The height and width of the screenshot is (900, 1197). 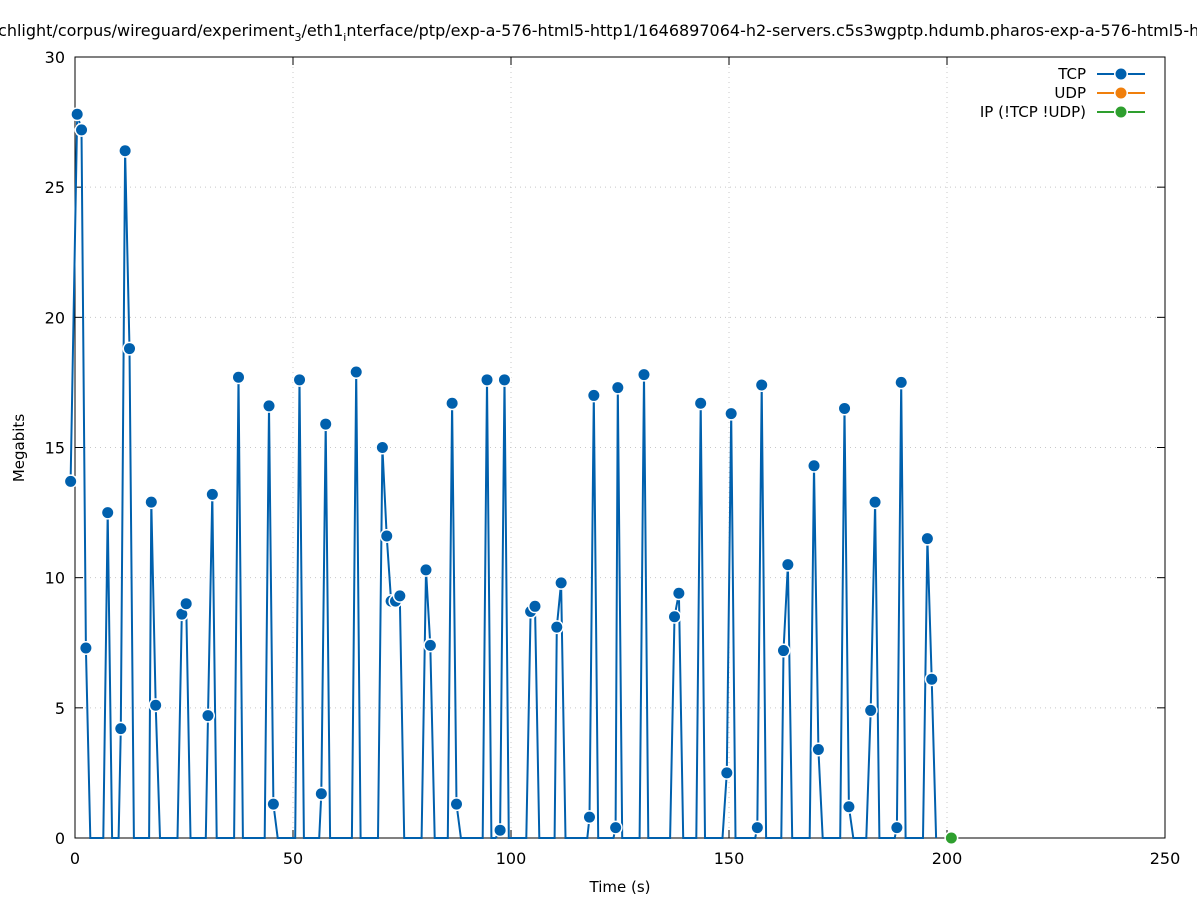 What do you see at coordinates (1033, 112) in the screenshot?
I see `legend-label: IP (!TCP !UDP)` at bounding box center [1033, 112].